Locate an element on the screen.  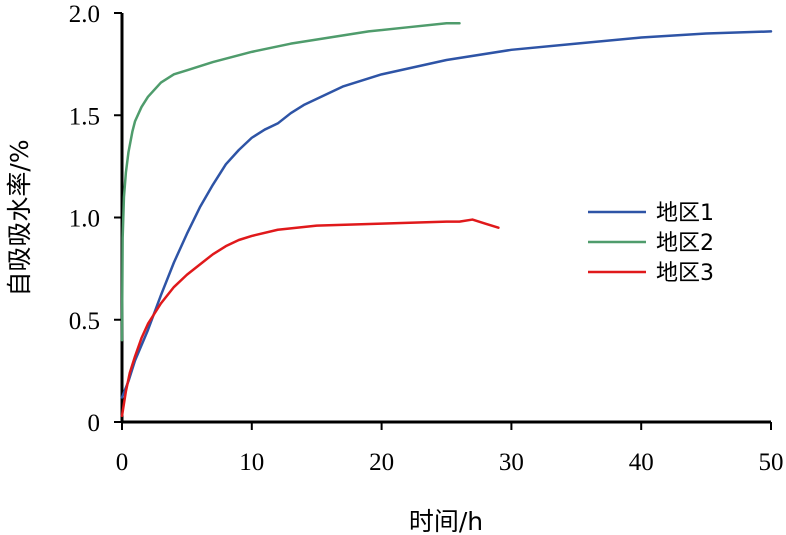
x-tick-label: 50 is located at coordinates (771, 462).